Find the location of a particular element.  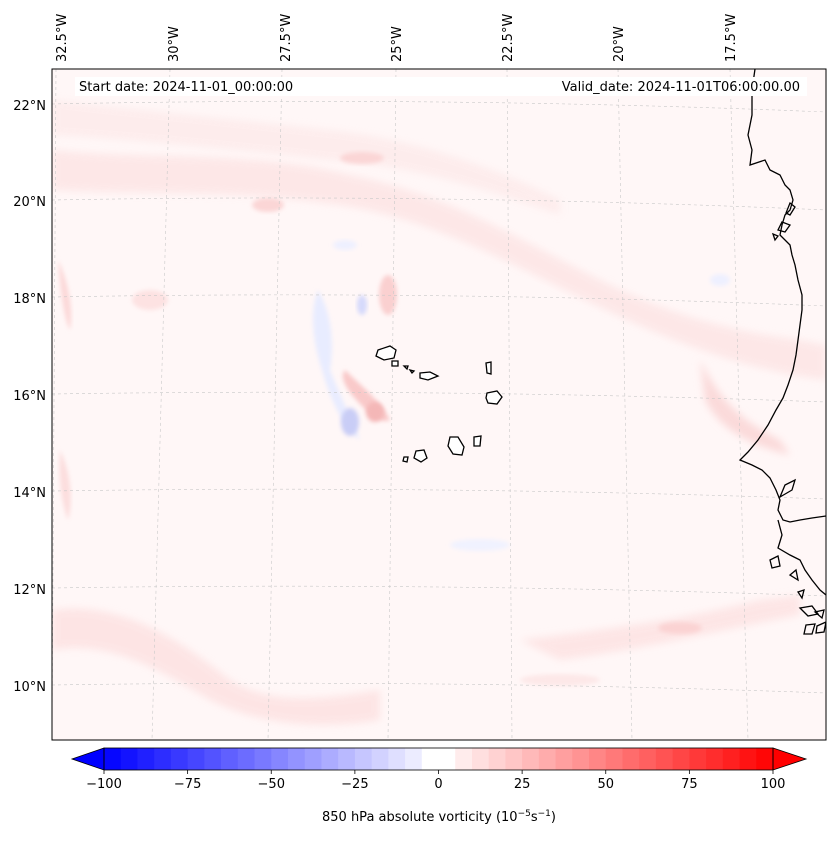

colorbar-tick-label: 0 is located at coordinates (438, 784).